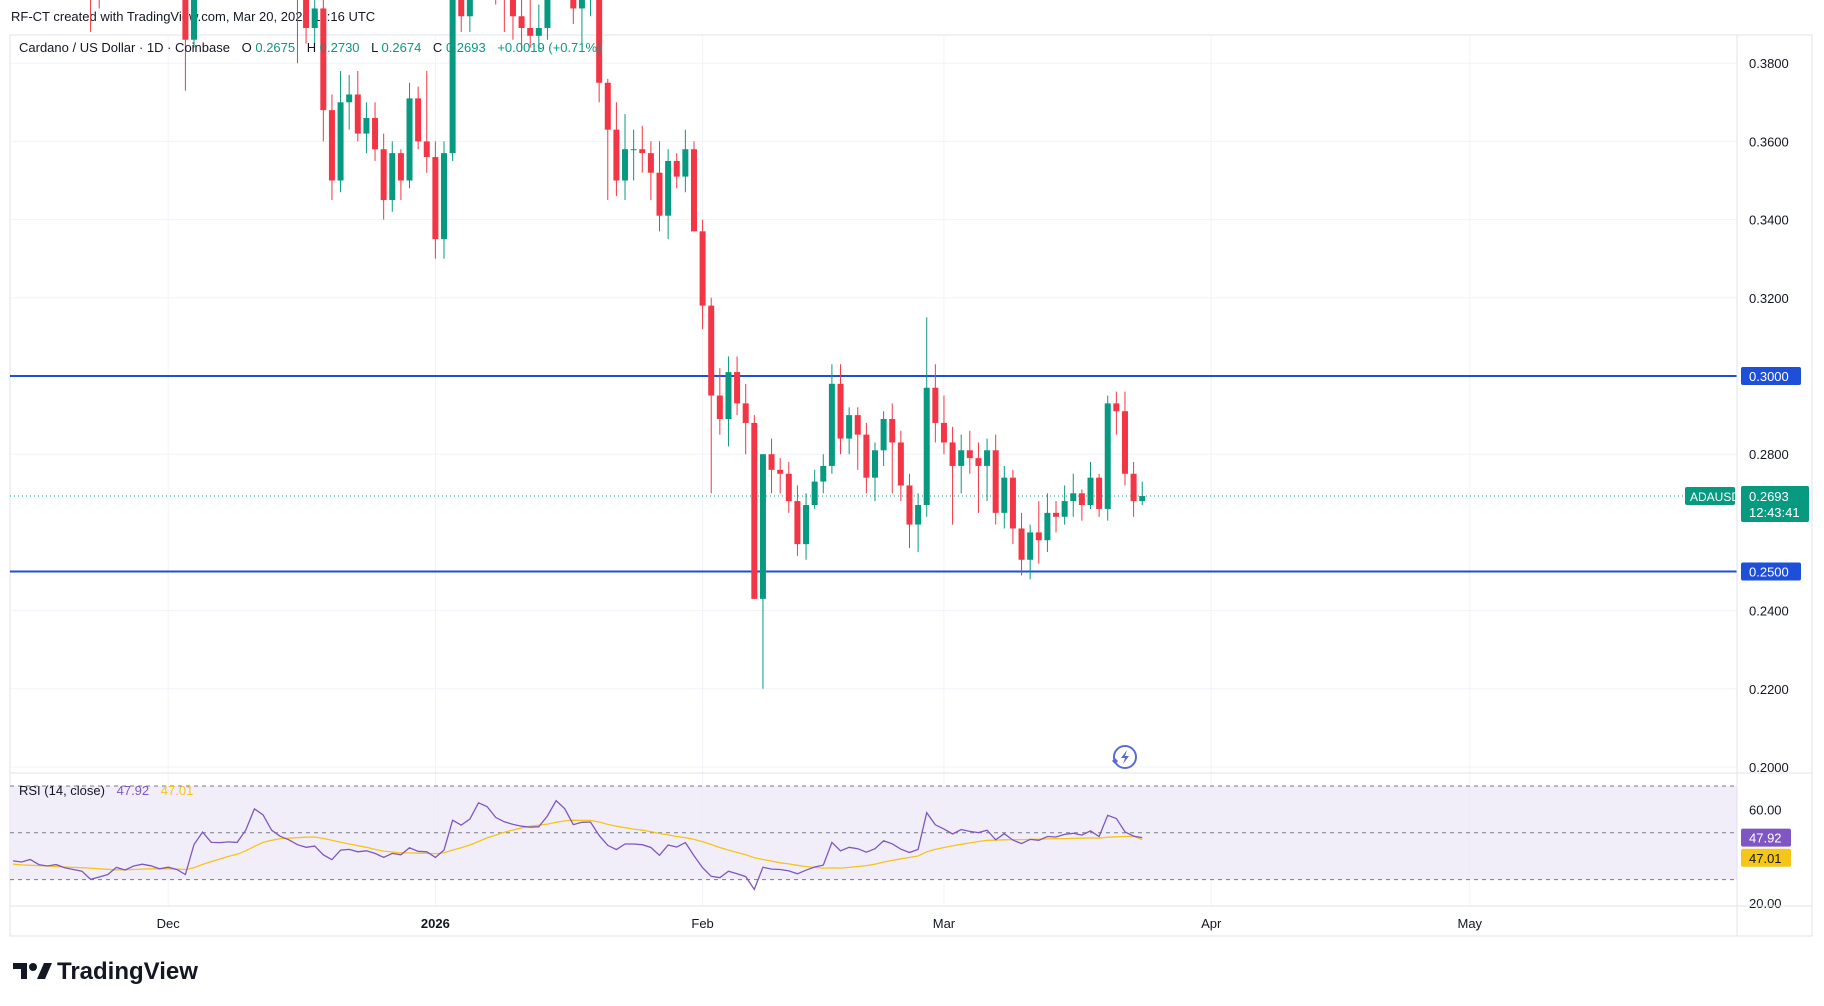 This screenshot has height=1006, width=1824. Describe the element at coordinates (105, 971) in the screenshot. I see `tradingview-logo: TradingView` at that location.